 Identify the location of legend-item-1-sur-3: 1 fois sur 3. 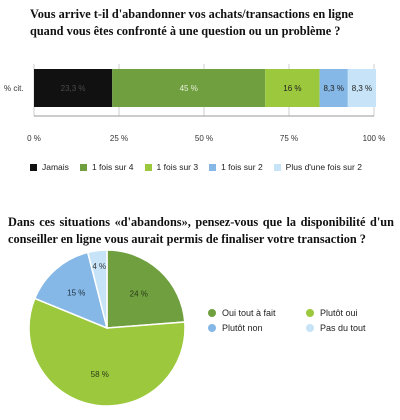
(171, 167).